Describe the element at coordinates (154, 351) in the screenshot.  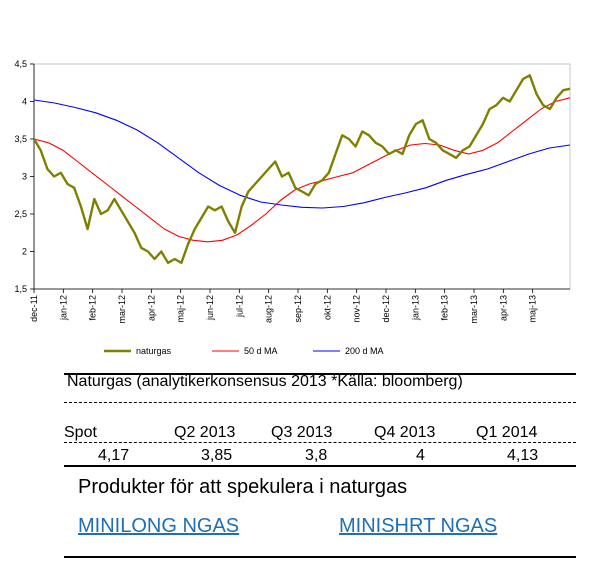
I see `legend-label: naturgas` at that location.